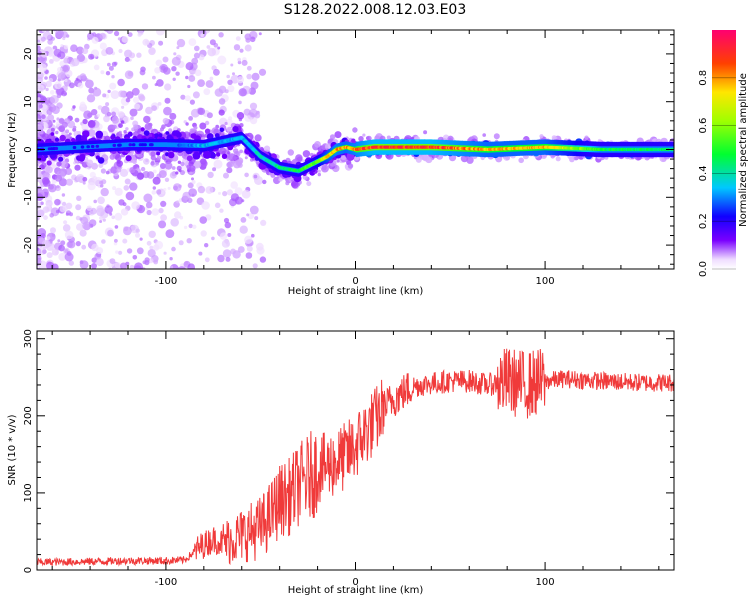  I want to click on figure-title: S128.2022.008.12.03.E03, so click(375, 10).